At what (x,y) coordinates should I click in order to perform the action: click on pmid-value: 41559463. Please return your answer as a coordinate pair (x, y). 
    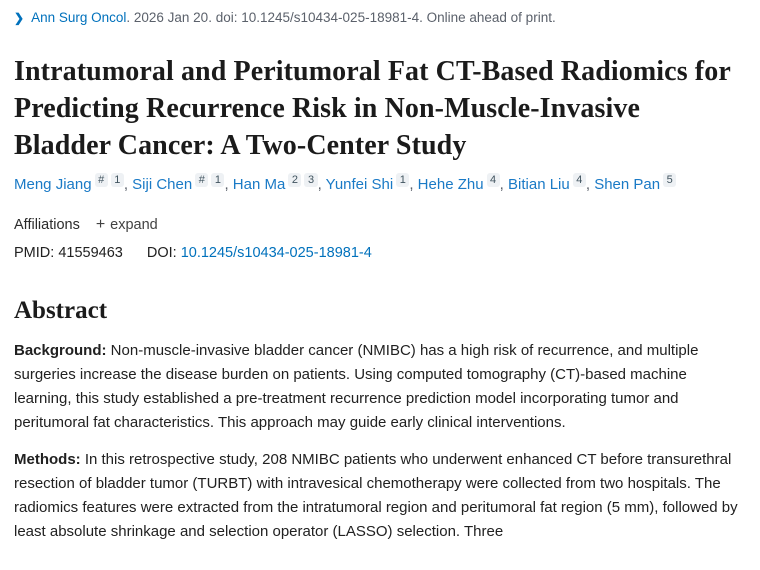
    Looking at the image, I should click on (90, 253).